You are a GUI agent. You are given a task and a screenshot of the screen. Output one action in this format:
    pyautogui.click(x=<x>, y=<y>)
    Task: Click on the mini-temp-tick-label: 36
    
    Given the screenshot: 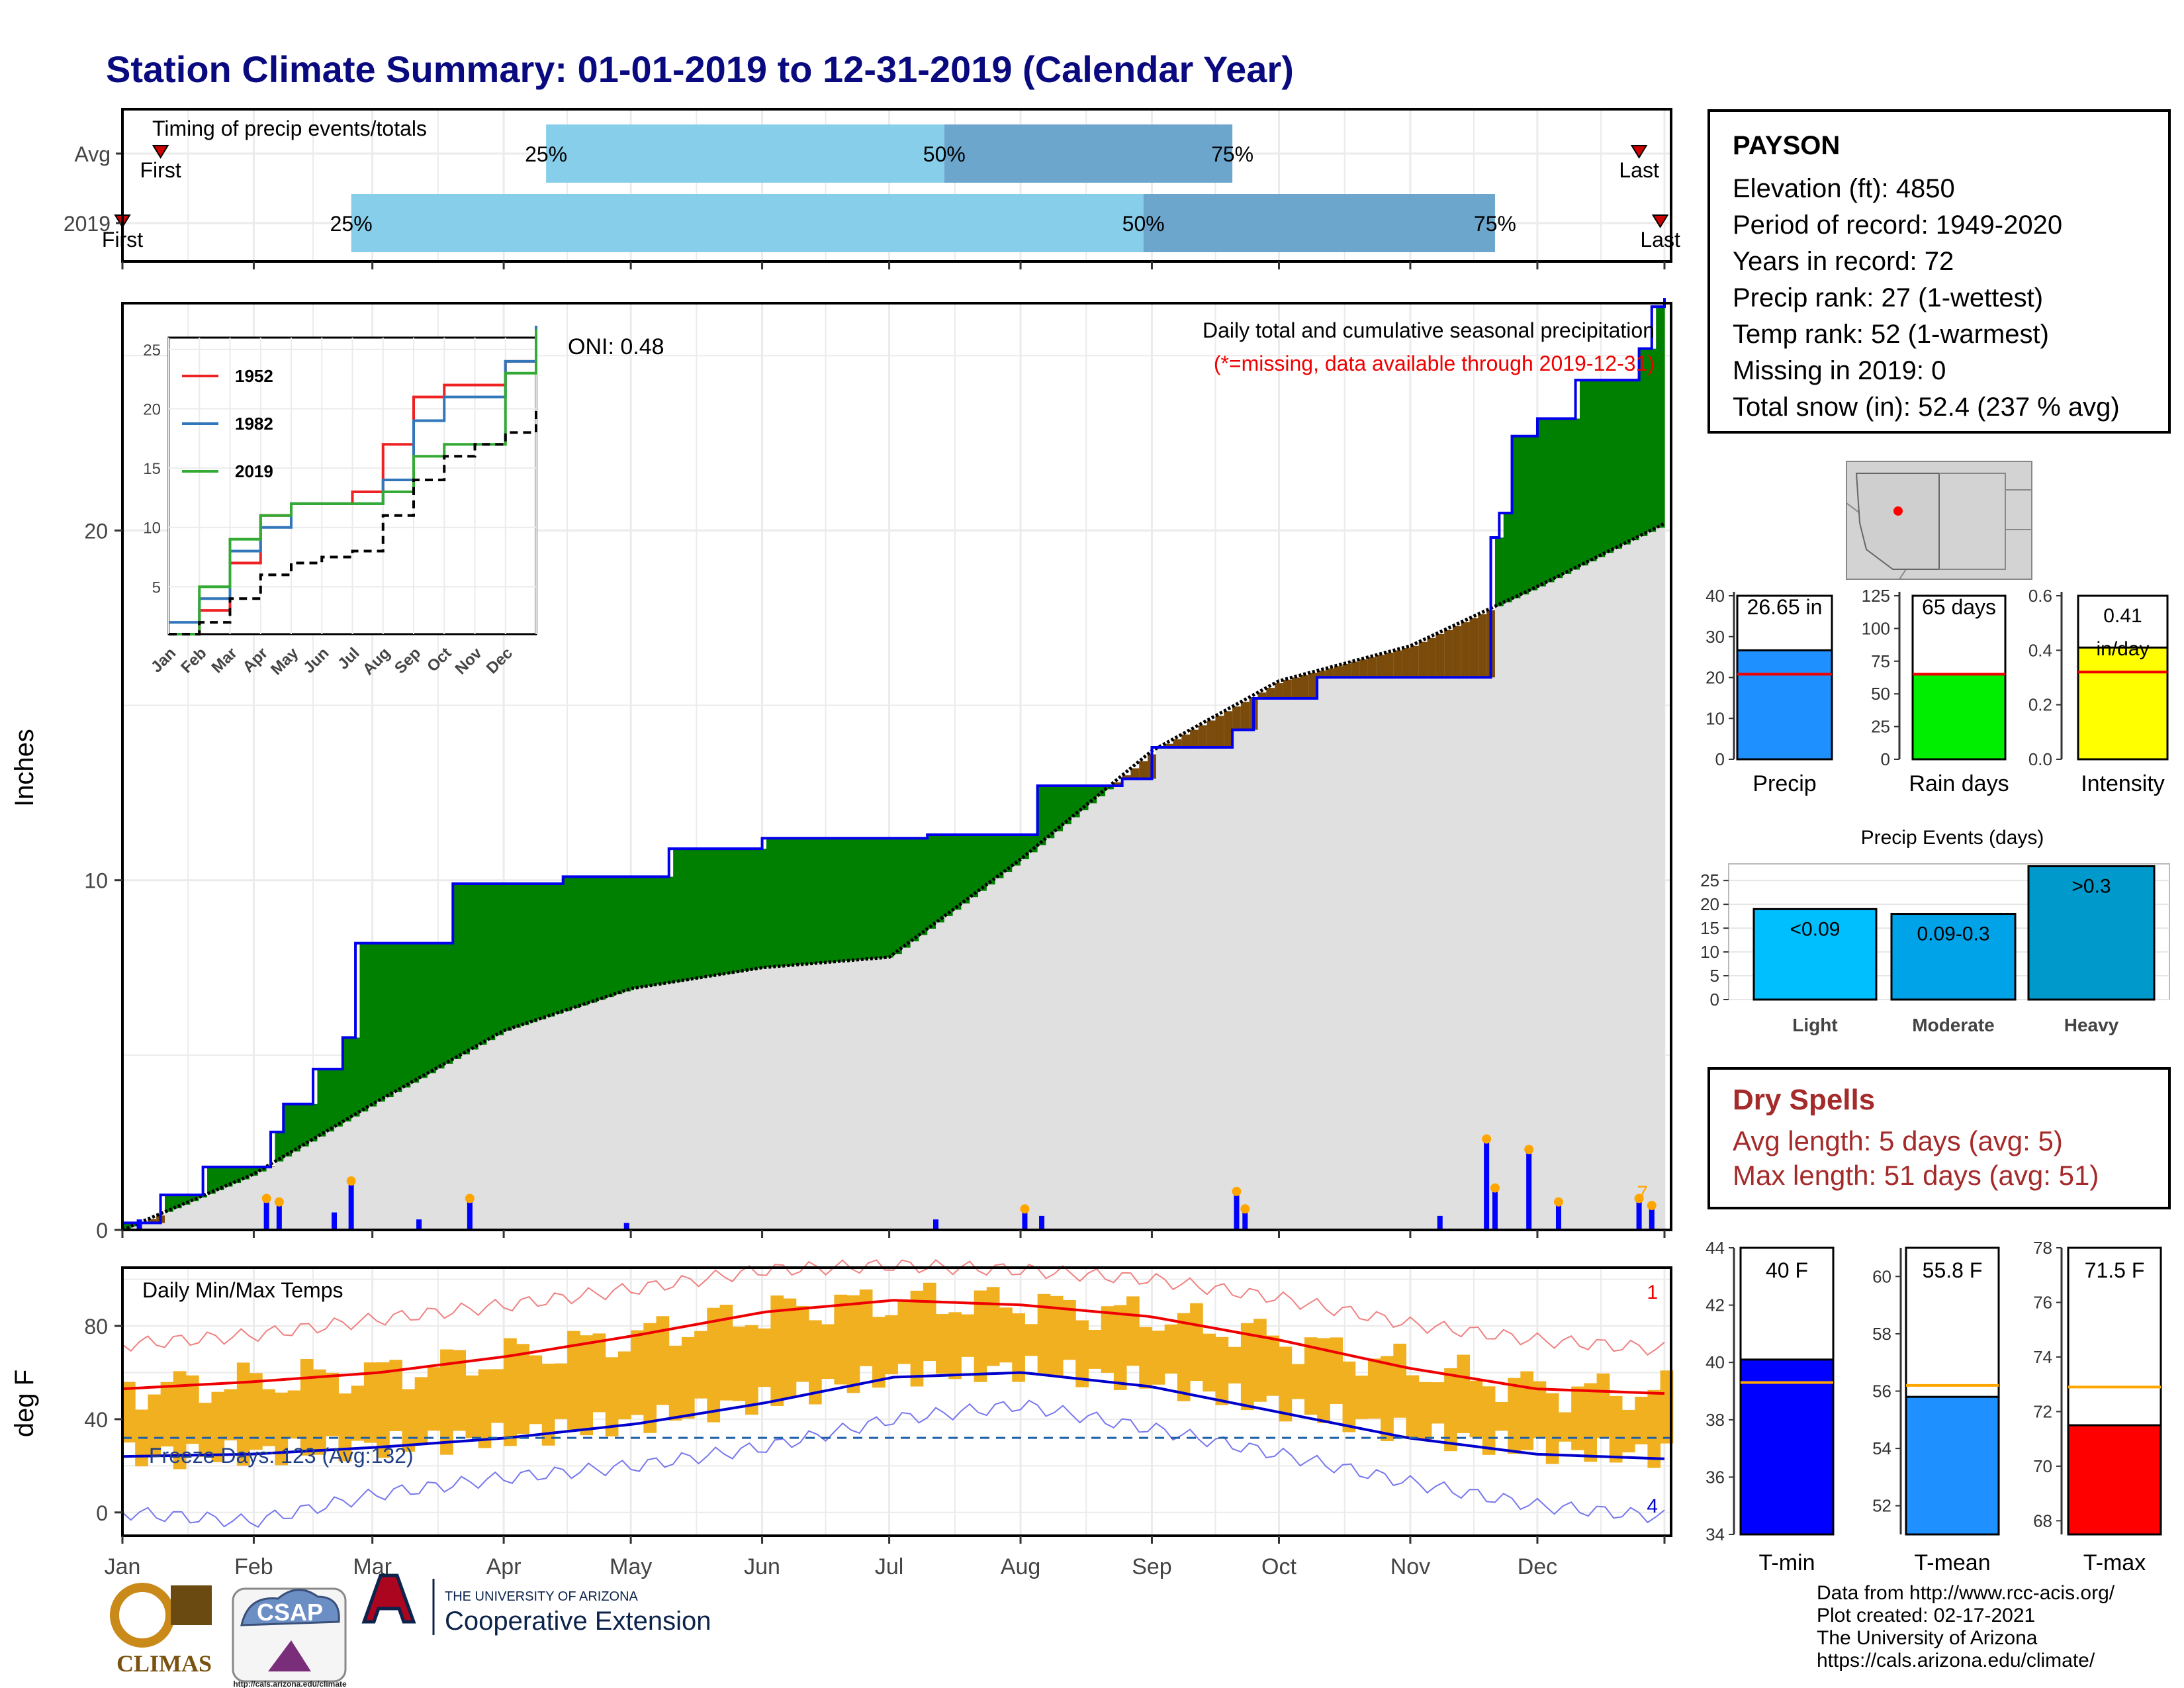 What is the action you would take?
    pyautogui.click(x=1715, y=1477)
    